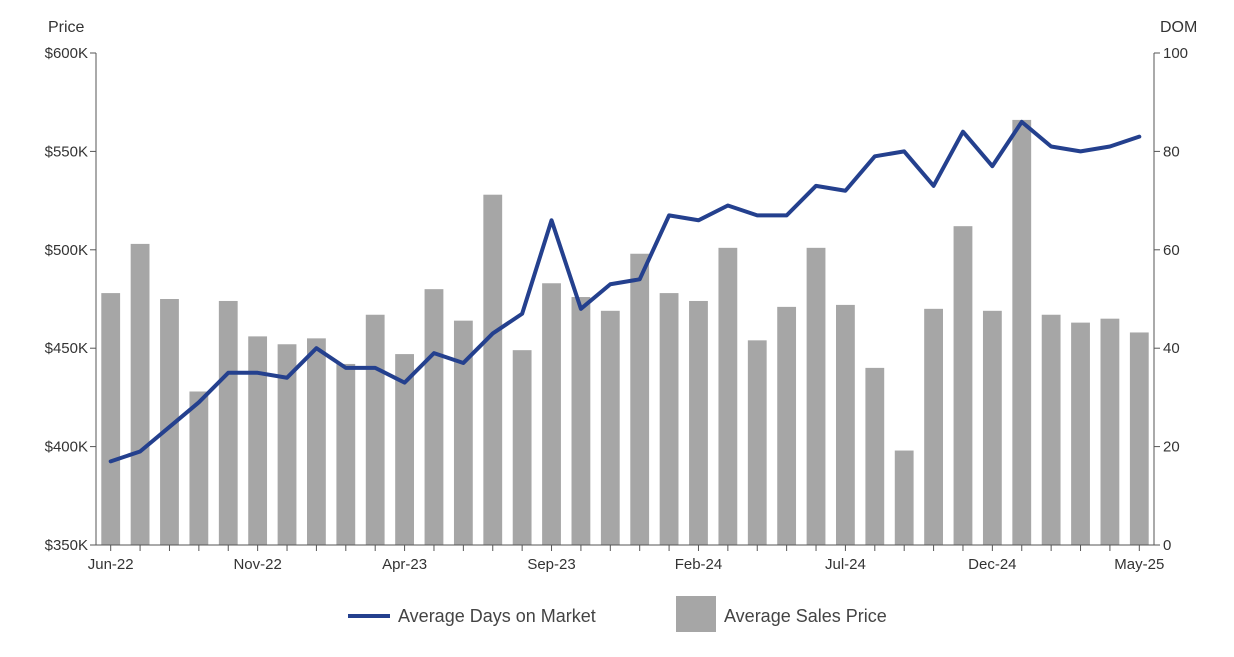 The width and height of the screenshot is (1234, 657). I want to click on right-tick-label: 40, so click(1171, 348).